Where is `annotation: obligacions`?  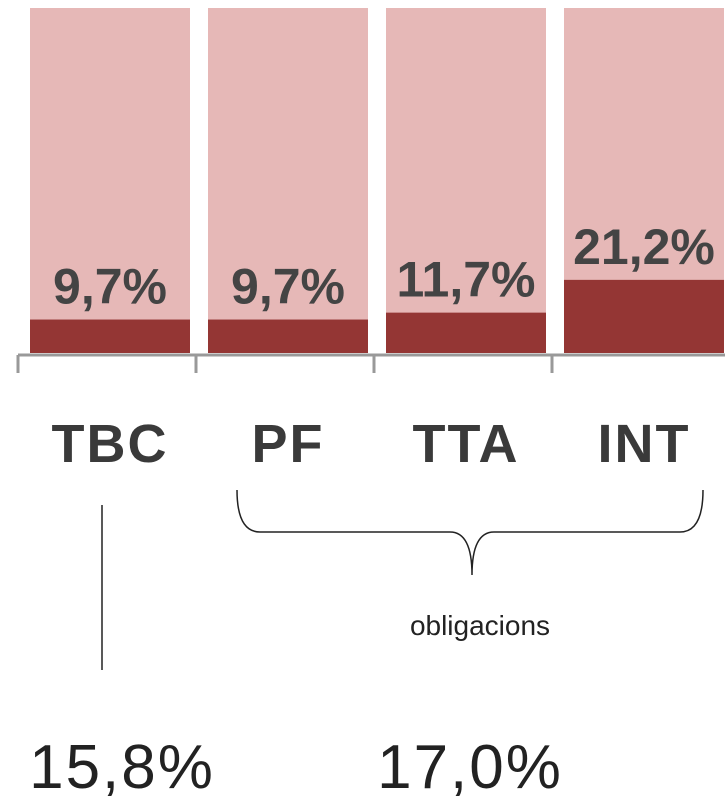 annotation: obligacions is located at coordinates (480, 625).